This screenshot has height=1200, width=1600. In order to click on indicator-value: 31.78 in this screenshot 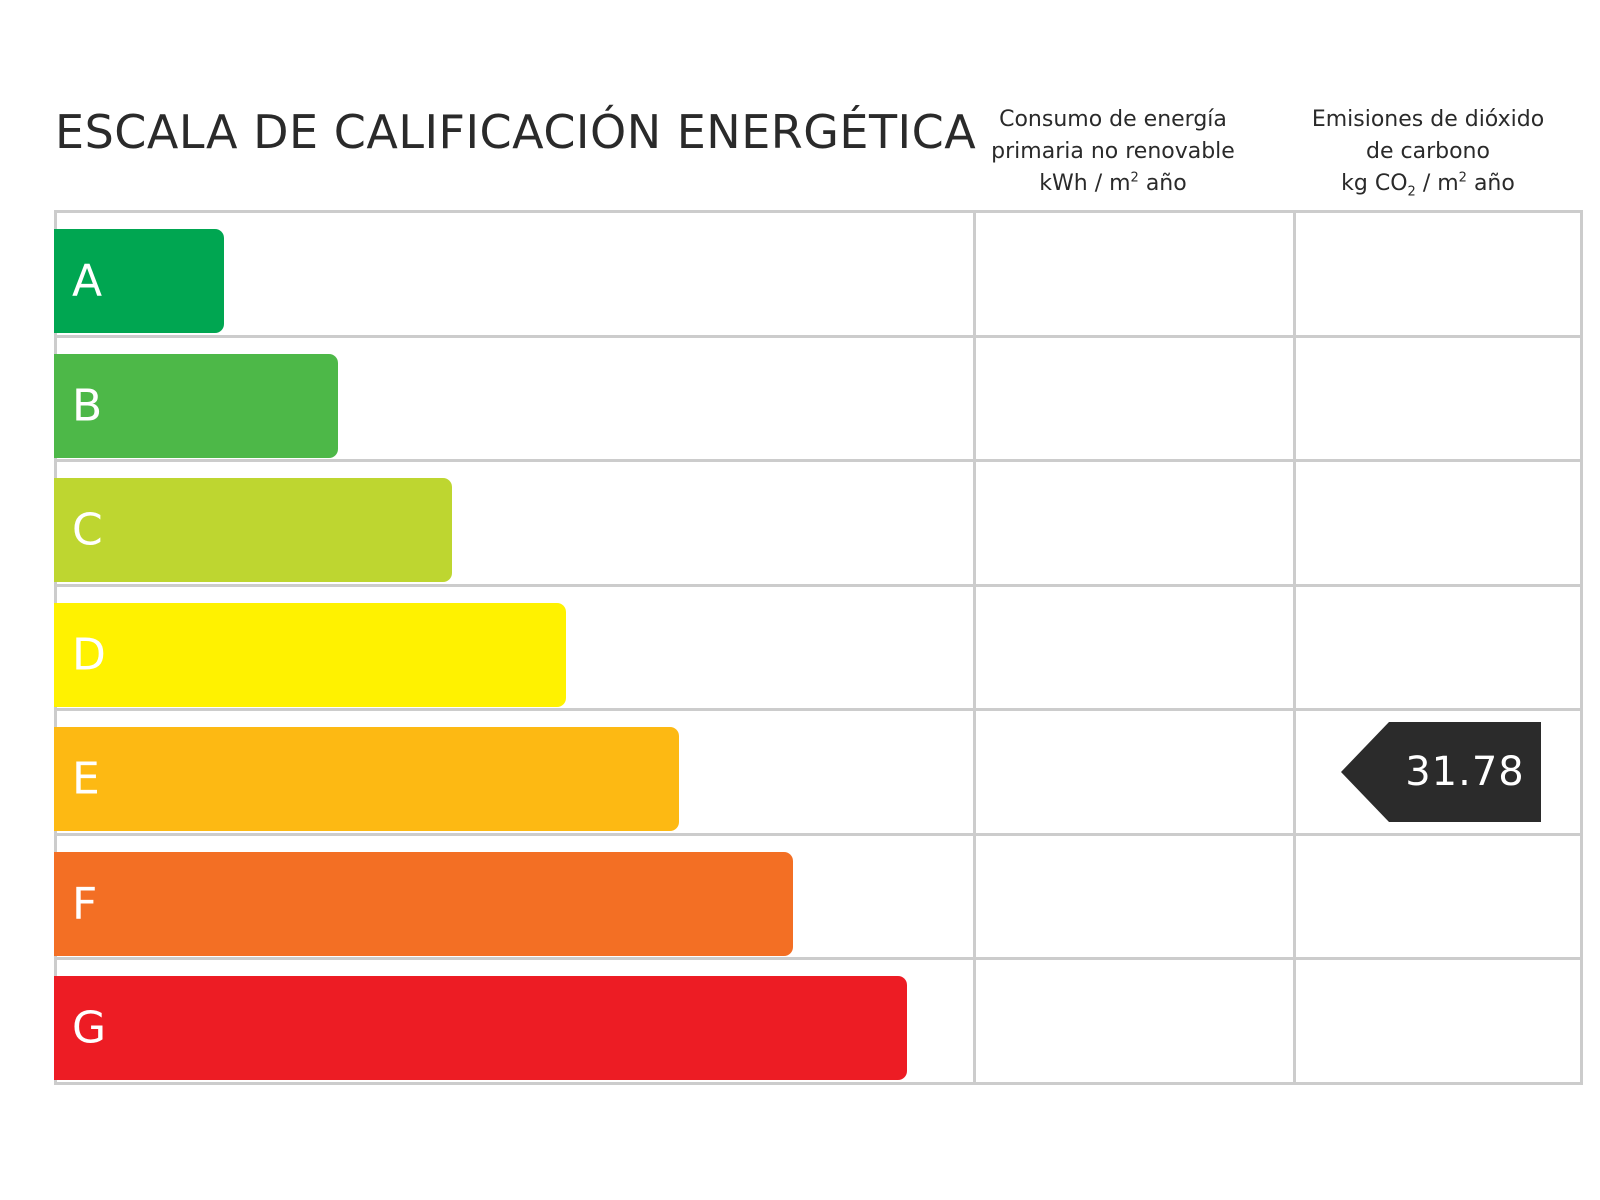, I will do `click(1465, 772)`.